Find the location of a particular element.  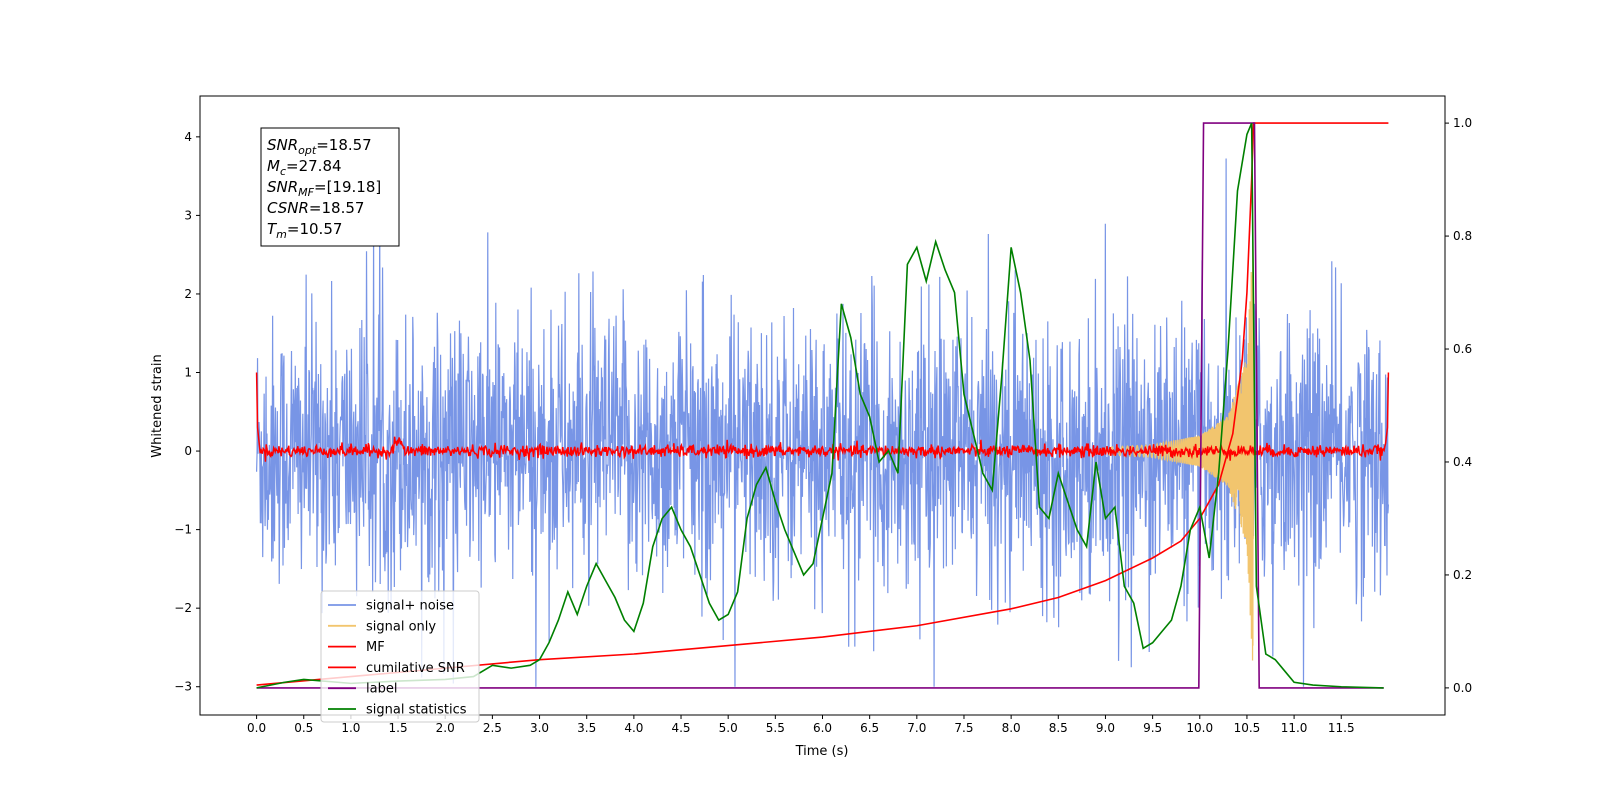

x-tick-label: 10.0 is located at coordinates (1199, 728).